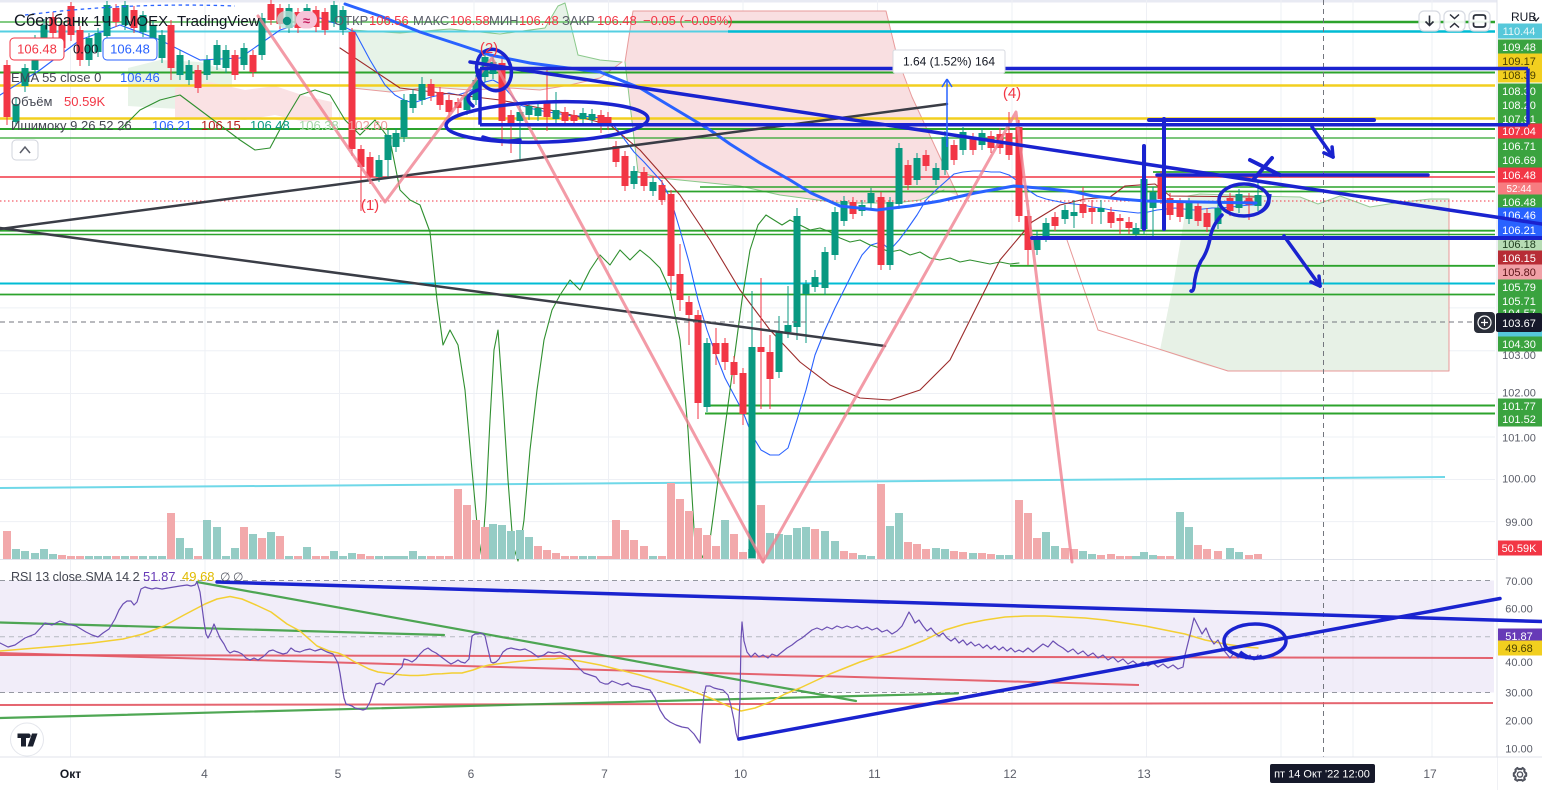 This screenshot has height=795, width=1542. Describe the element at coordinates (578, 20) in the screenshot. I see `svg-text: ЗАКР` at that location.